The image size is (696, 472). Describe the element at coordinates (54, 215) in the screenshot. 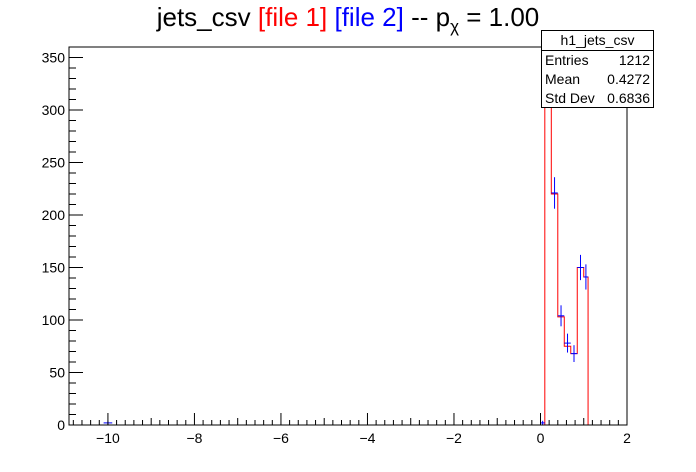

I see `y-tick-label: 200` at that location.